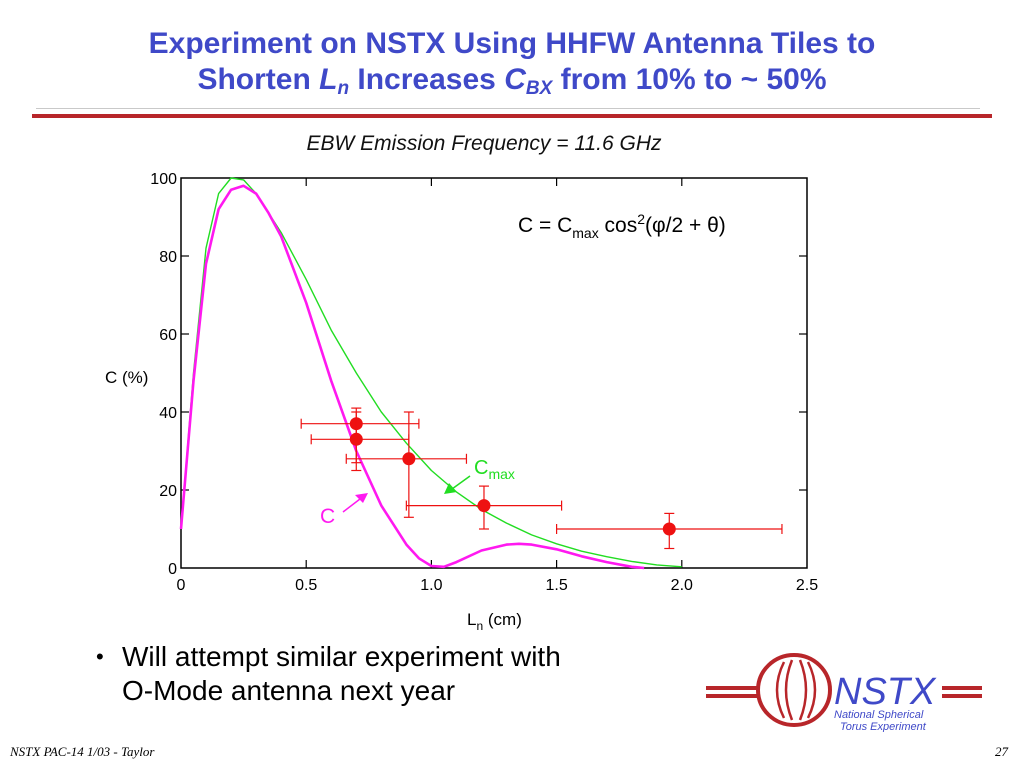  I want to click on x-tick-label: 2.0, so click(682, 585).